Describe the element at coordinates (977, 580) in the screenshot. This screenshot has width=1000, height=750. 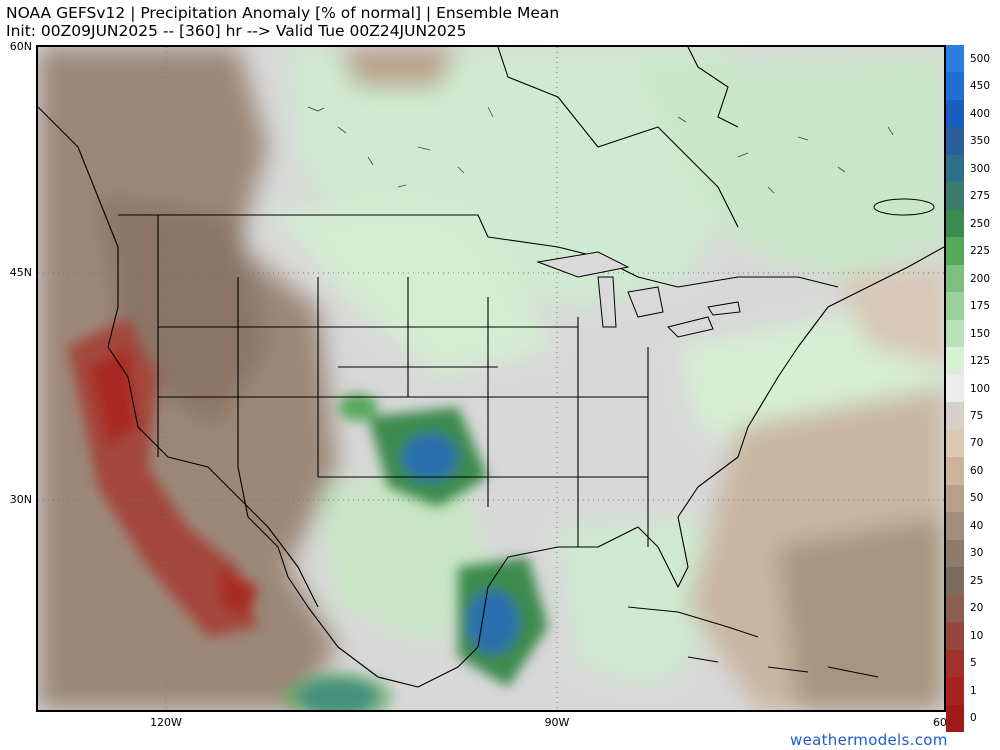
I see `colorbar-label: 25` at that location.